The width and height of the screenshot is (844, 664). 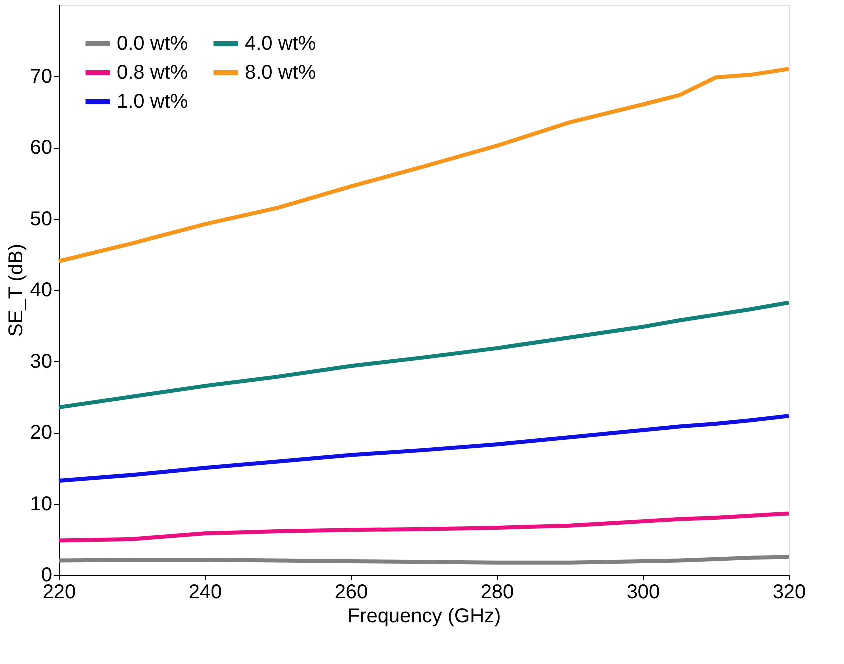 I want to click on x-tick-label: 220, so click(x=59, y=593).